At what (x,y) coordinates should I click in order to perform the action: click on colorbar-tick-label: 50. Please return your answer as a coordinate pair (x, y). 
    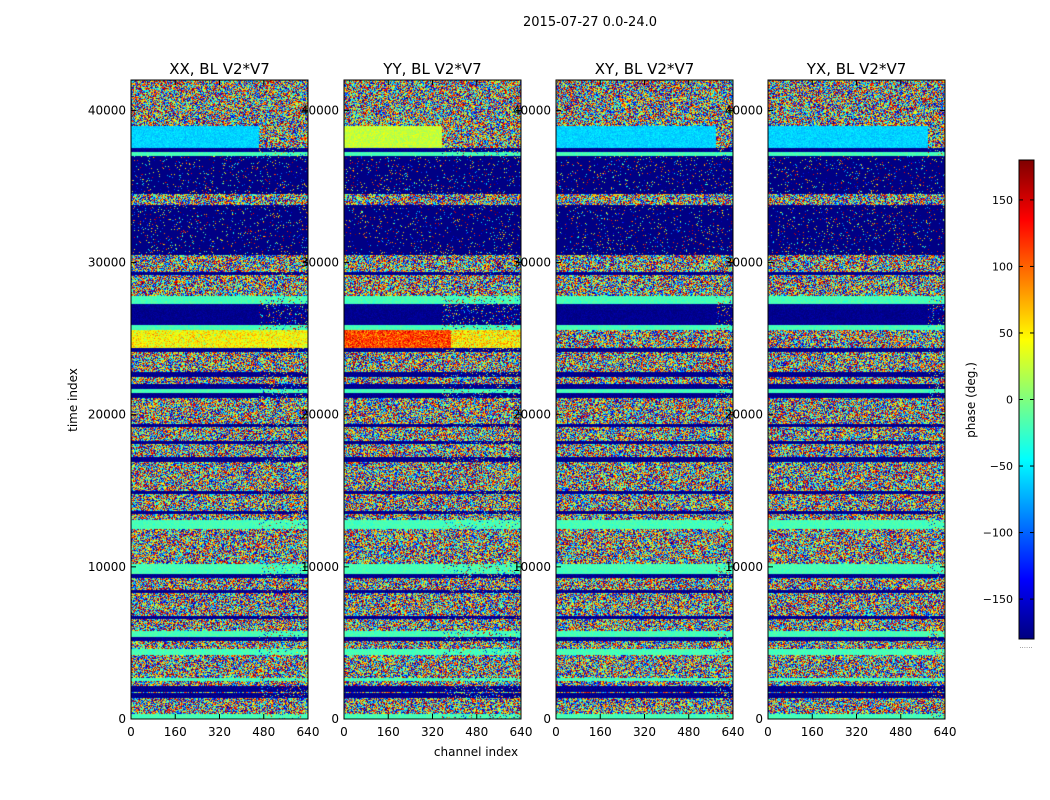
    Looking at the image, I should click on (1006, 333).